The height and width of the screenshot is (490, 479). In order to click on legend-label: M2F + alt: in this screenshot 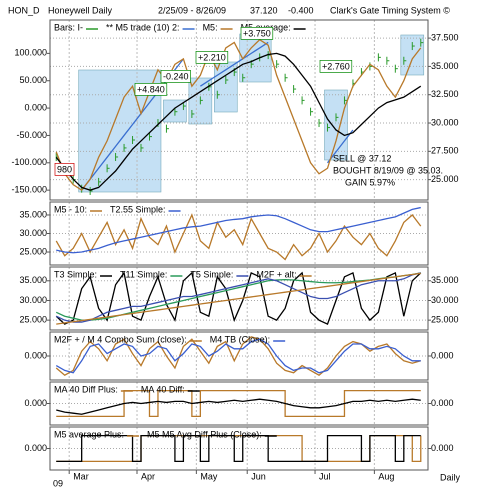, I will do `click(276, 274)`.